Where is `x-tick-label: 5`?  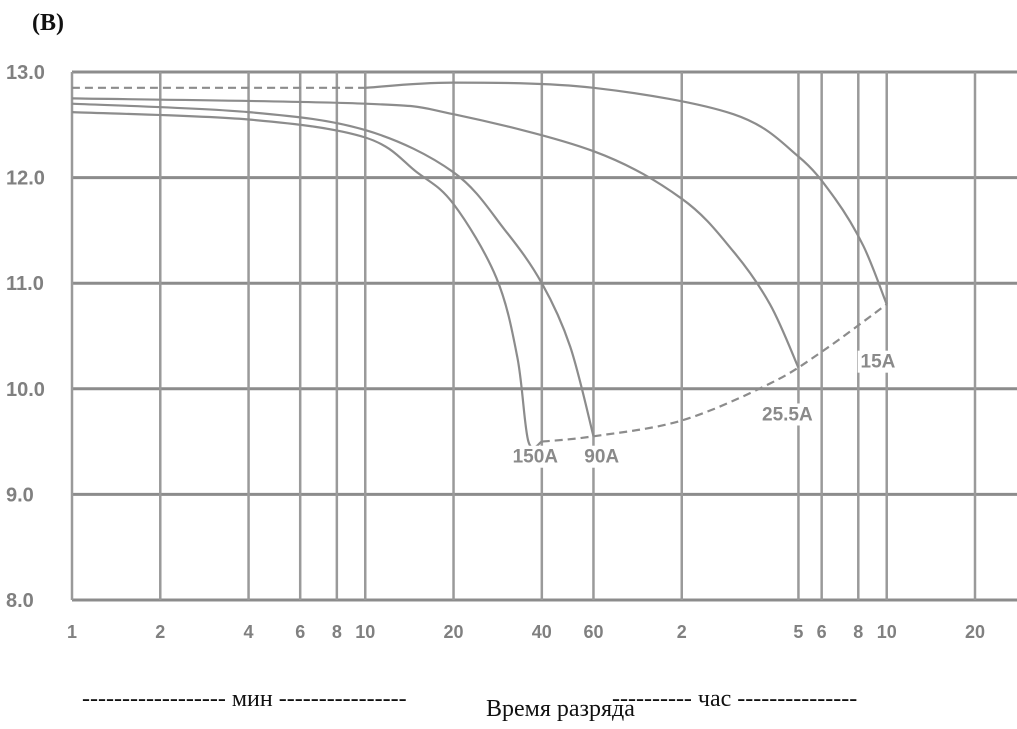
x-tick-label: 5 is located at coordinates (798, 632).